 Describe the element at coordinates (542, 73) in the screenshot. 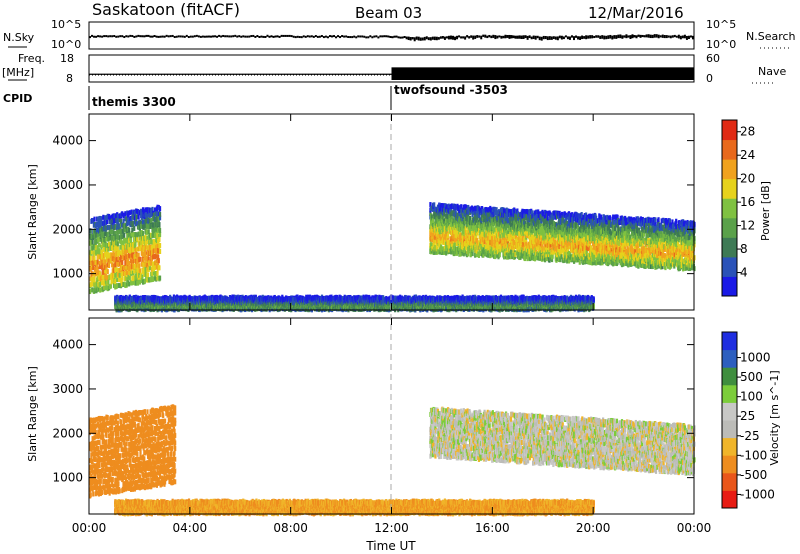

I see `freq-nave-block` at that location.